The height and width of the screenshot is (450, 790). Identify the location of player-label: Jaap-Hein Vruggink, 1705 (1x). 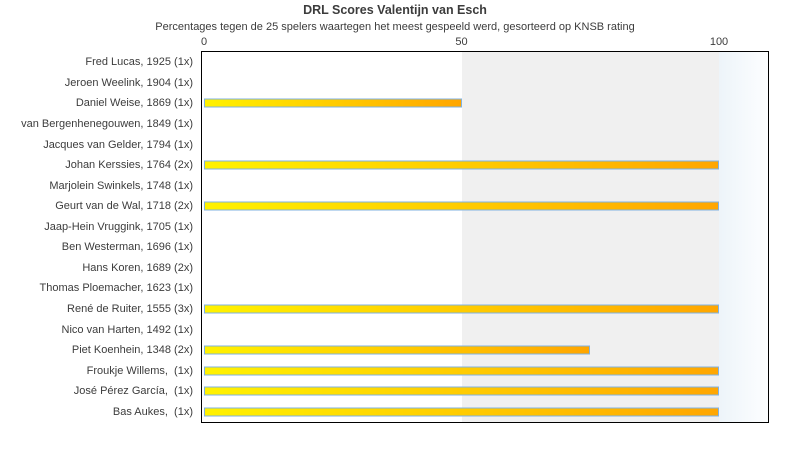
(118, 226).